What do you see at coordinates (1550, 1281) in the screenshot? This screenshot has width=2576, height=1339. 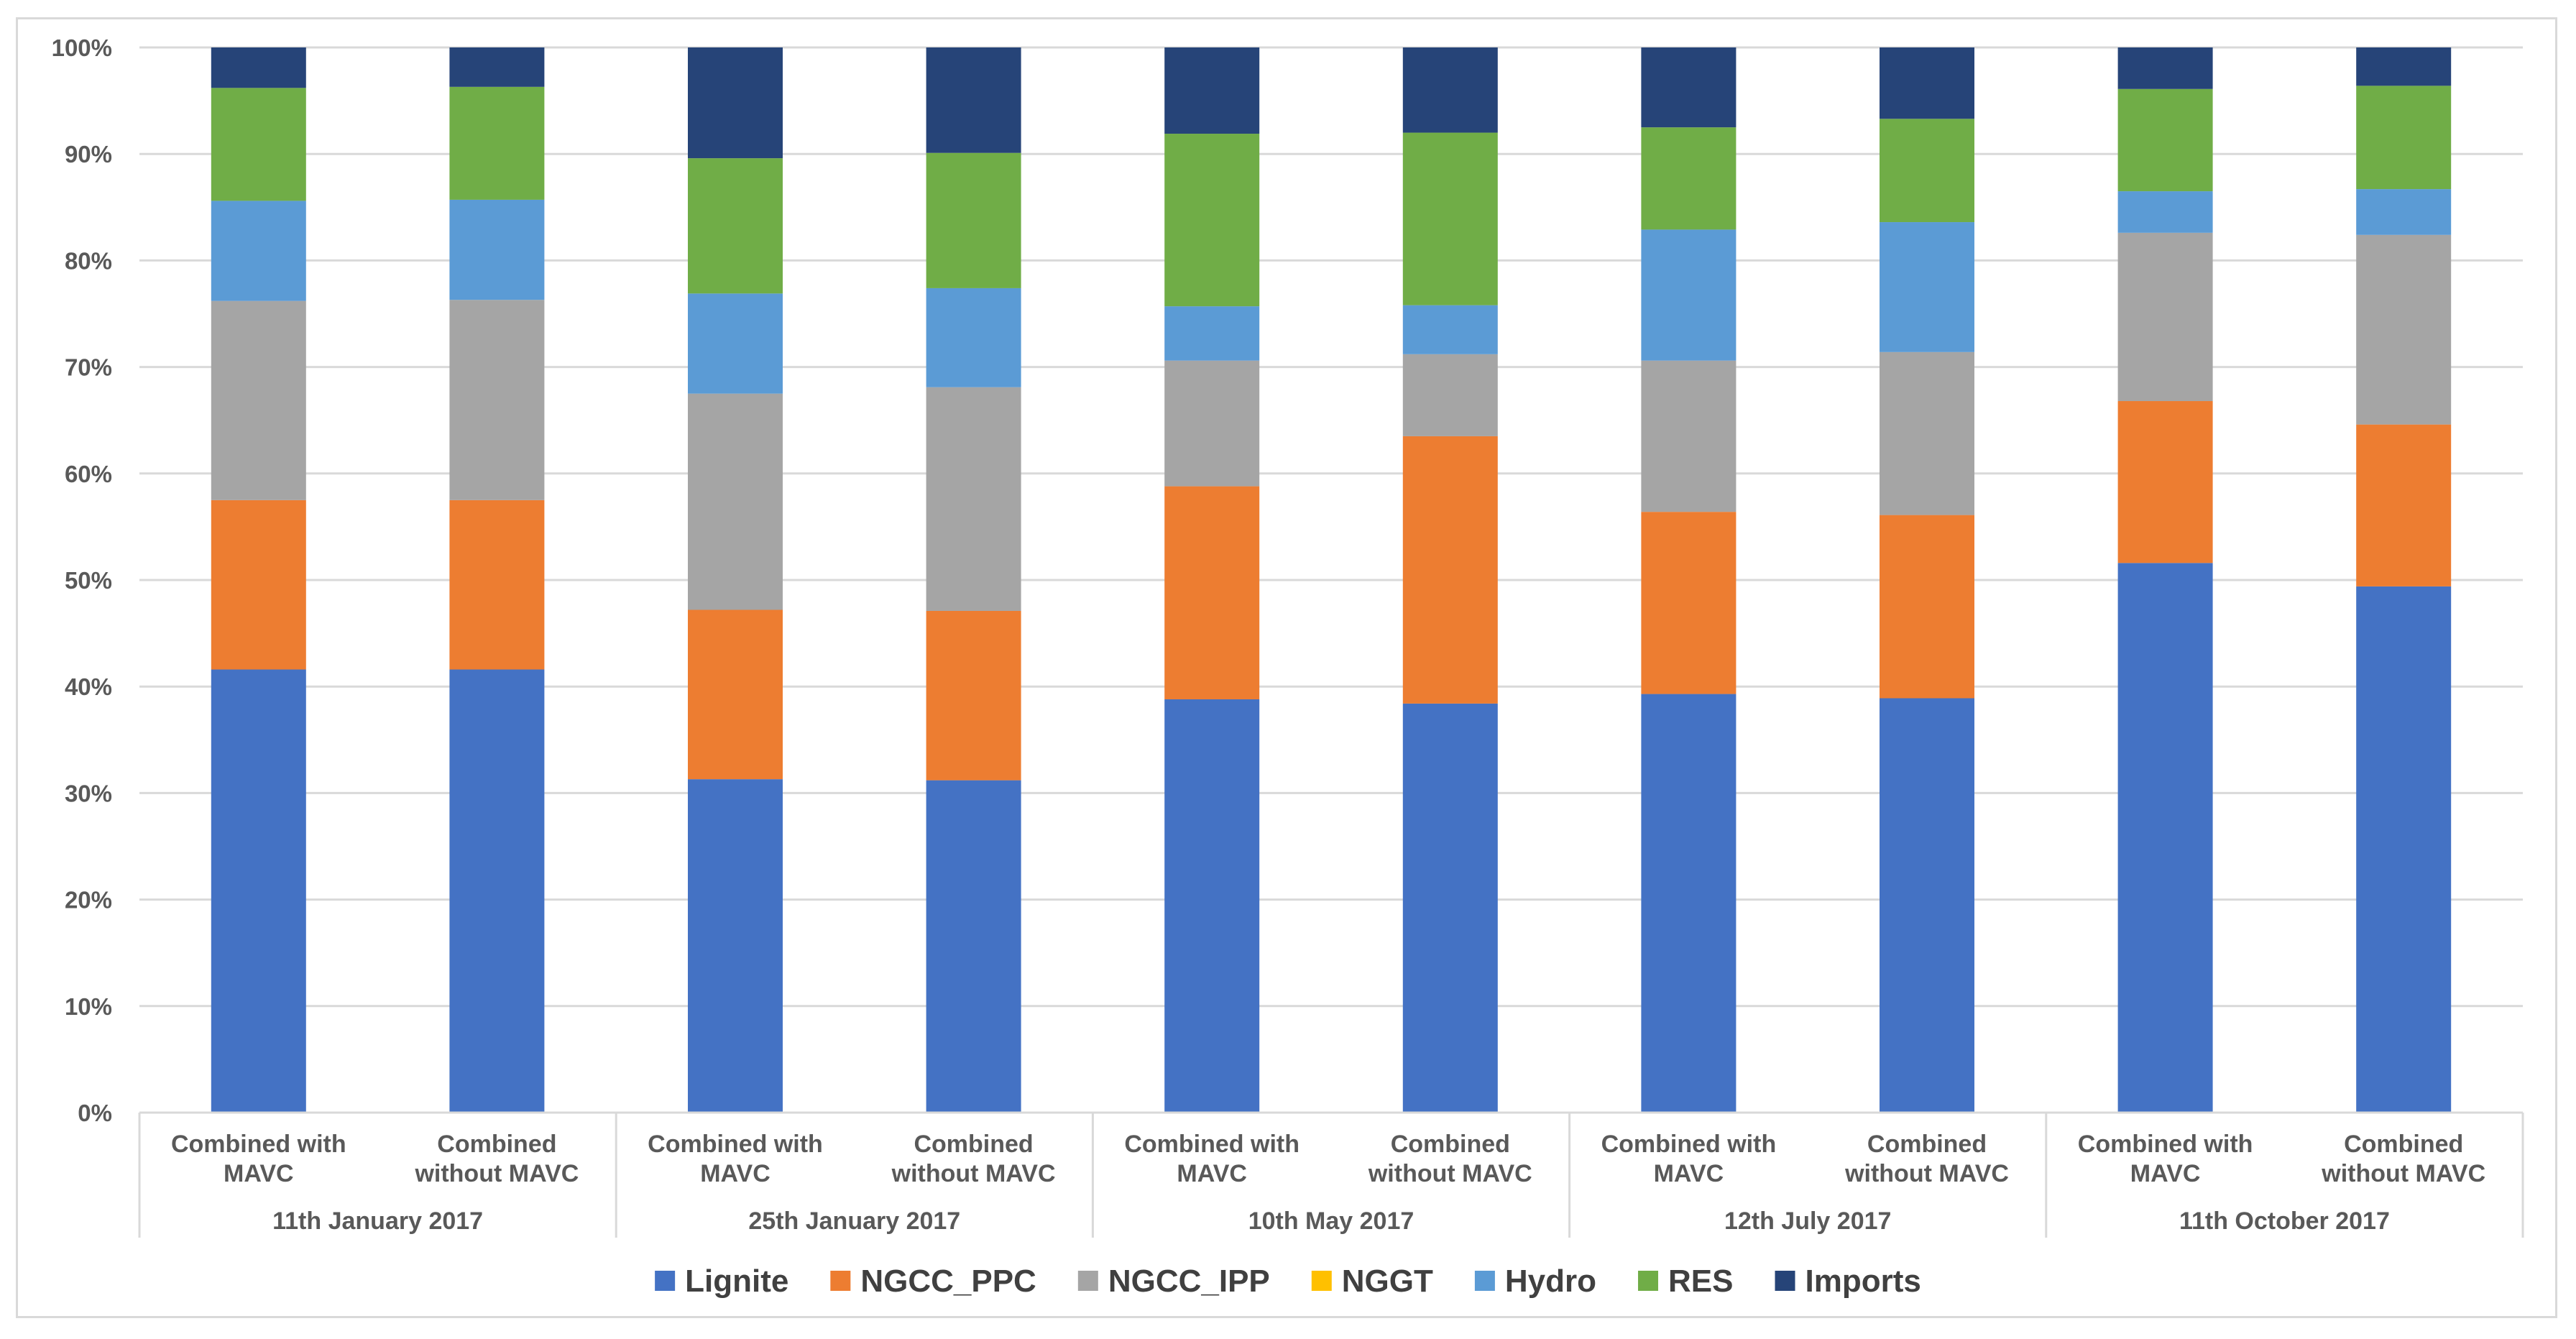 I see `legend-label: Hydro` at bounding box center [1550, 1281].